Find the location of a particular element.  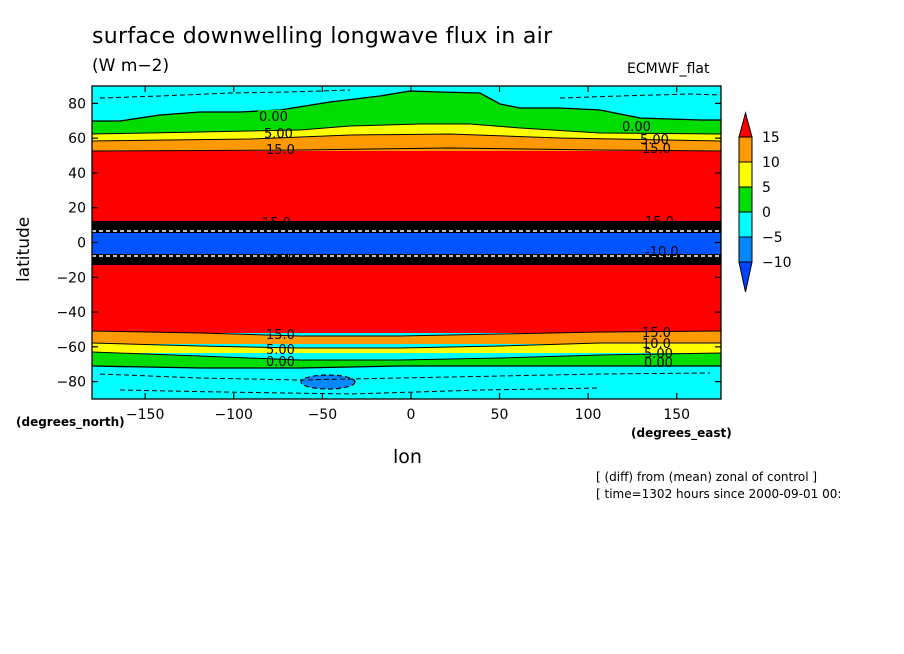

label-equator-high-left: 15.0 is located at coordinates (276, 223).